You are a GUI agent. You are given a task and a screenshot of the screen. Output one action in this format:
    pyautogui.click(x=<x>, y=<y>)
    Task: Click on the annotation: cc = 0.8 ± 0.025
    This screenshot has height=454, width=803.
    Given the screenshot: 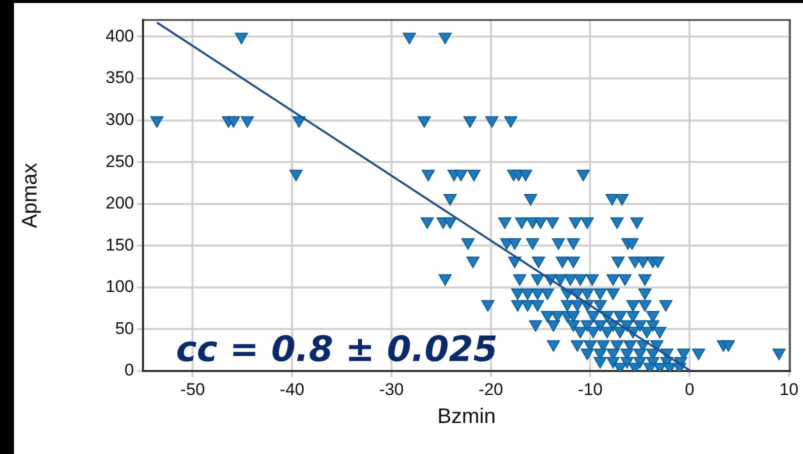 What is the action you would take?
    pyautogui.click(x=337, y=350)
    